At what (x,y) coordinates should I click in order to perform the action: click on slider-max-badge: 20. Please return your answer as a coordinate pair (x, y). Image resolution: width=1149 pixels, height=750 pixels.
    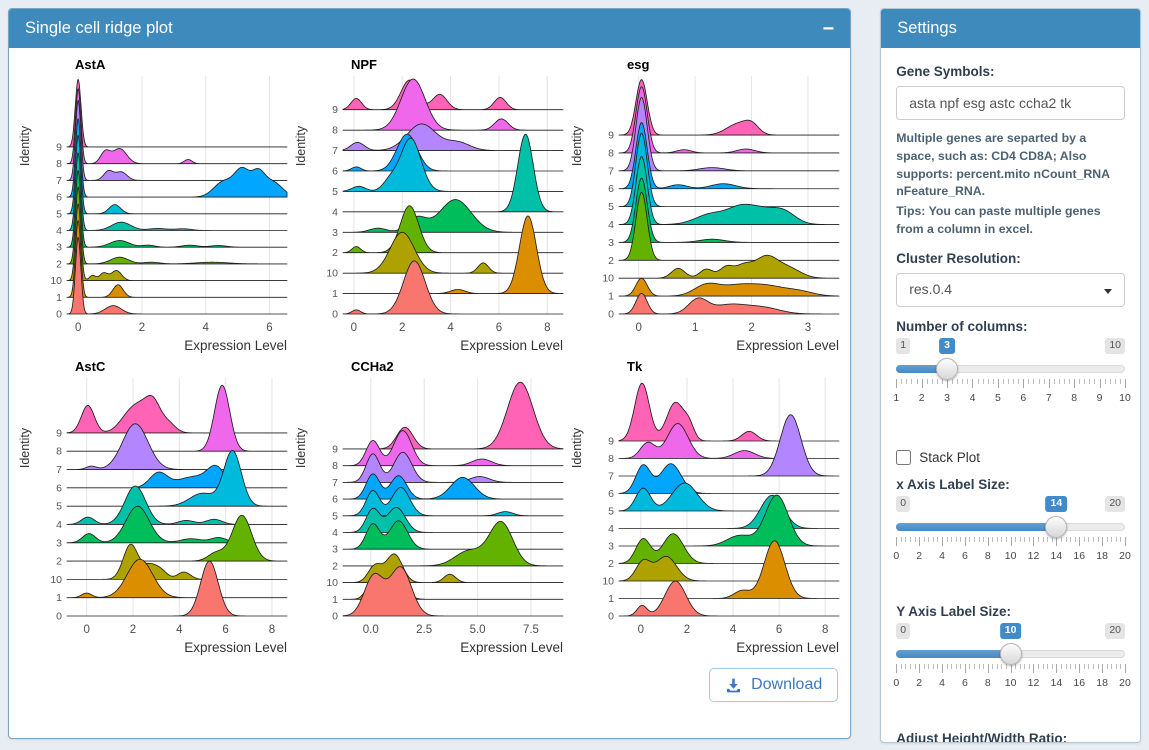
    Looking at the image, I should click on (1115, 630).